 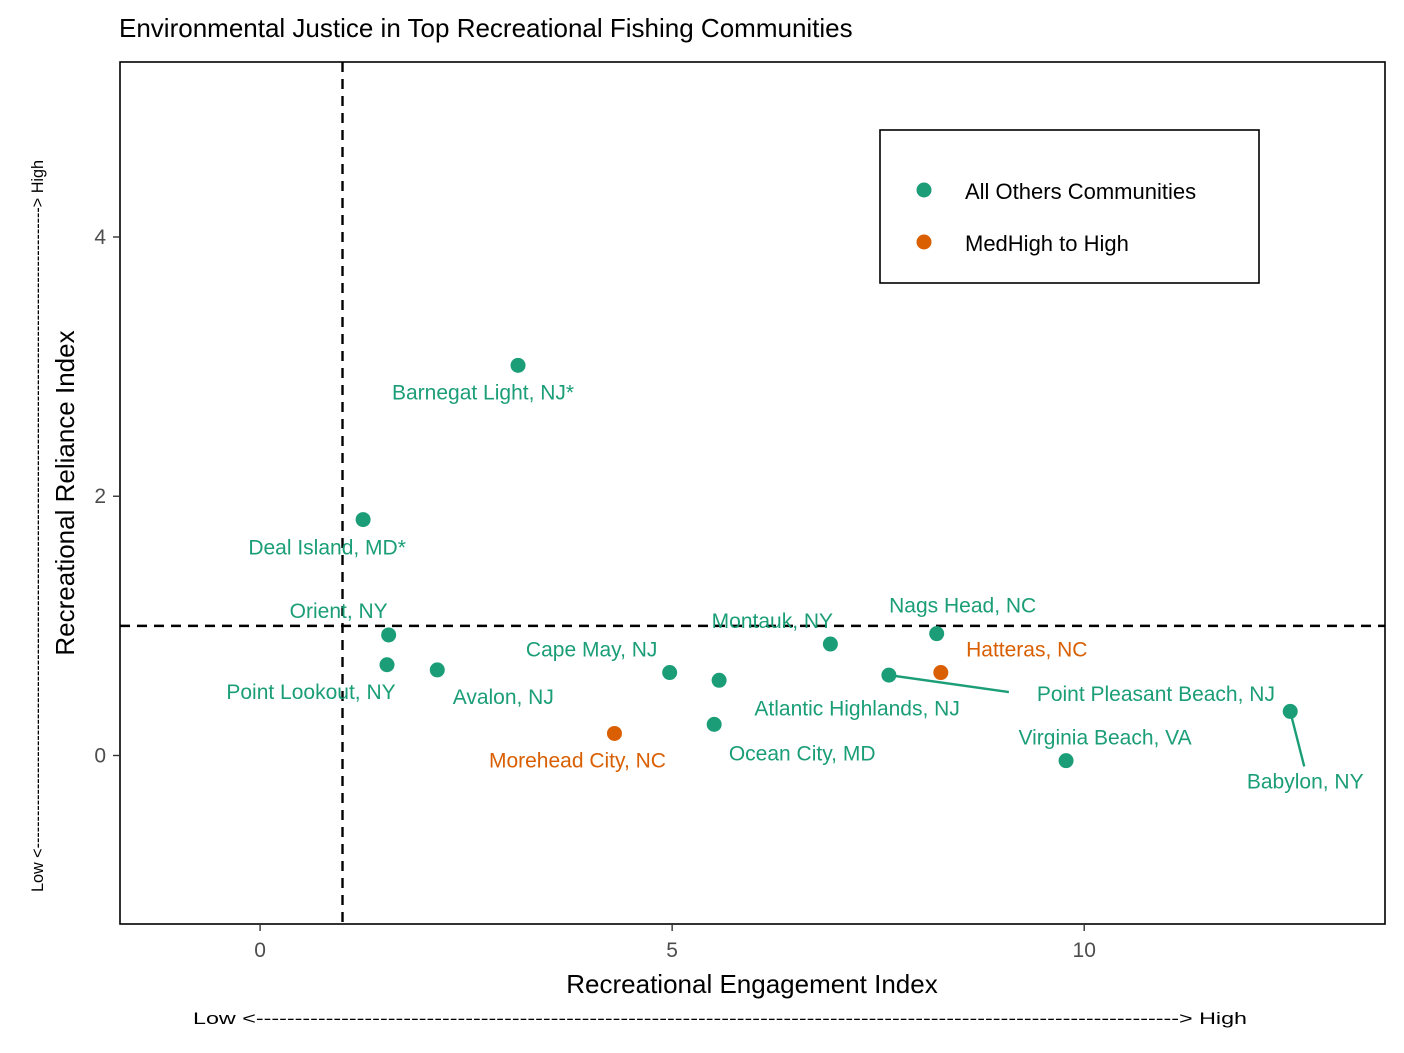 I want to click on legend-marker-medhigh, so click(x=924, y=242).